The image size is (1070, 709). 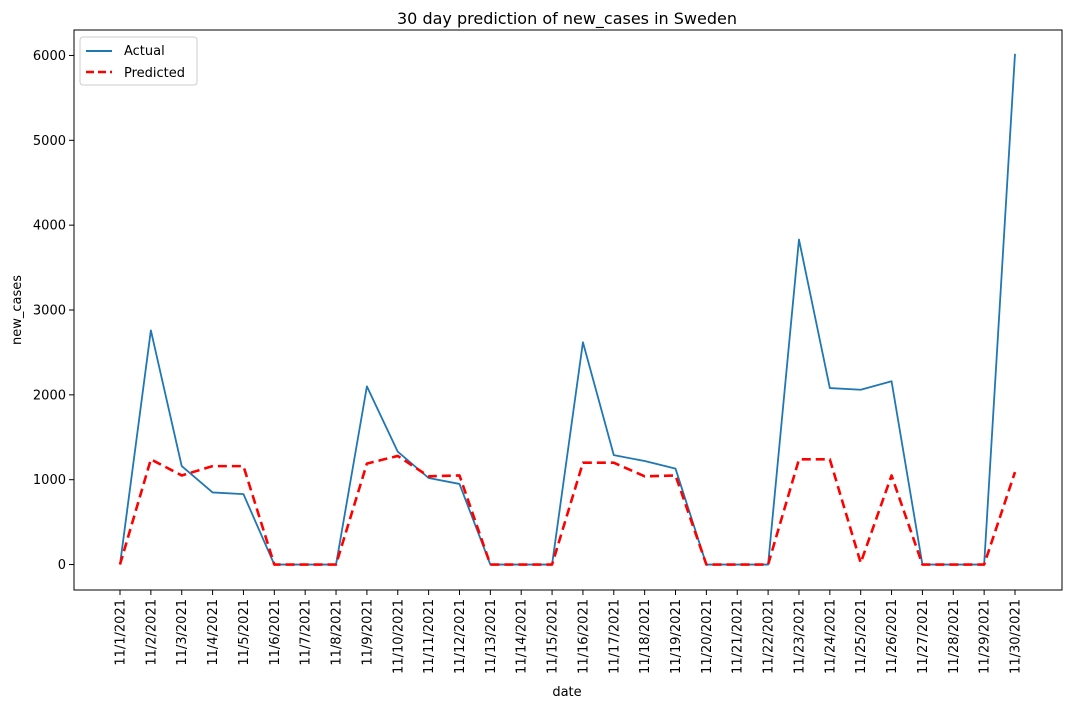 I want to click on x-tick-label: 11/19/2021, so click(x=676, y=636).